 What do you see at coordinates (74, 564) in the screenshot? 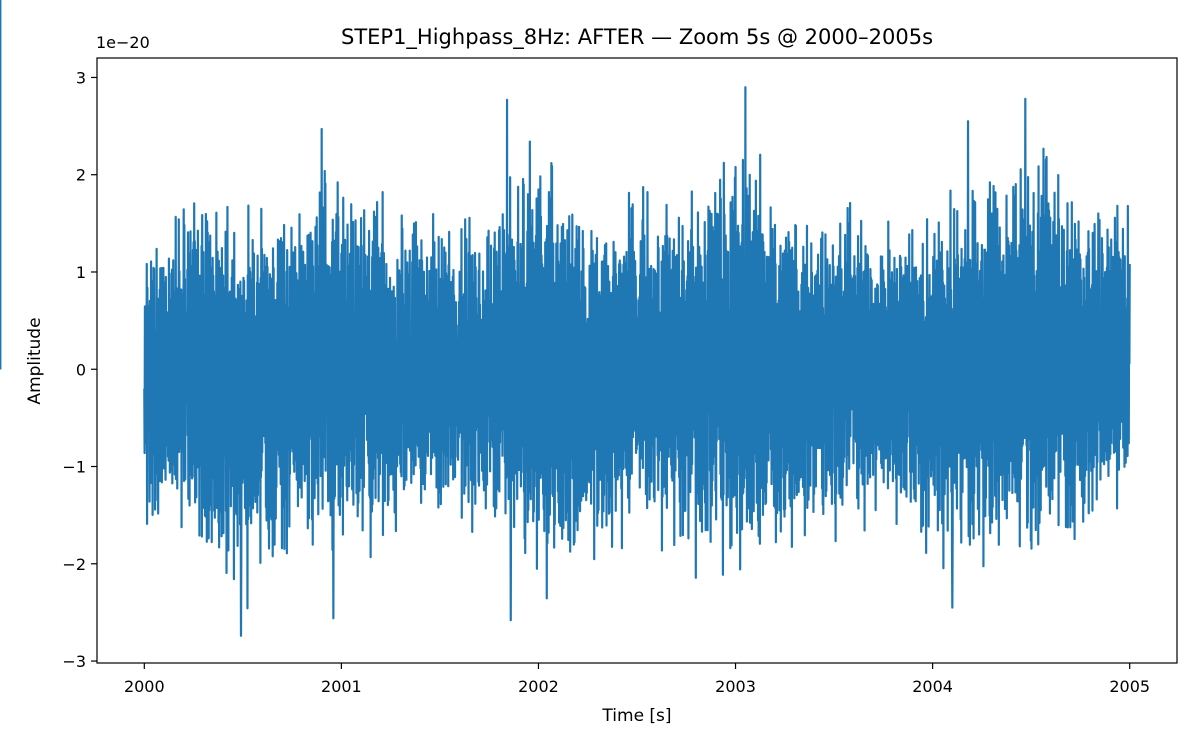
I see `y-tick-label-1: −2` at bounding box center [74, 564].